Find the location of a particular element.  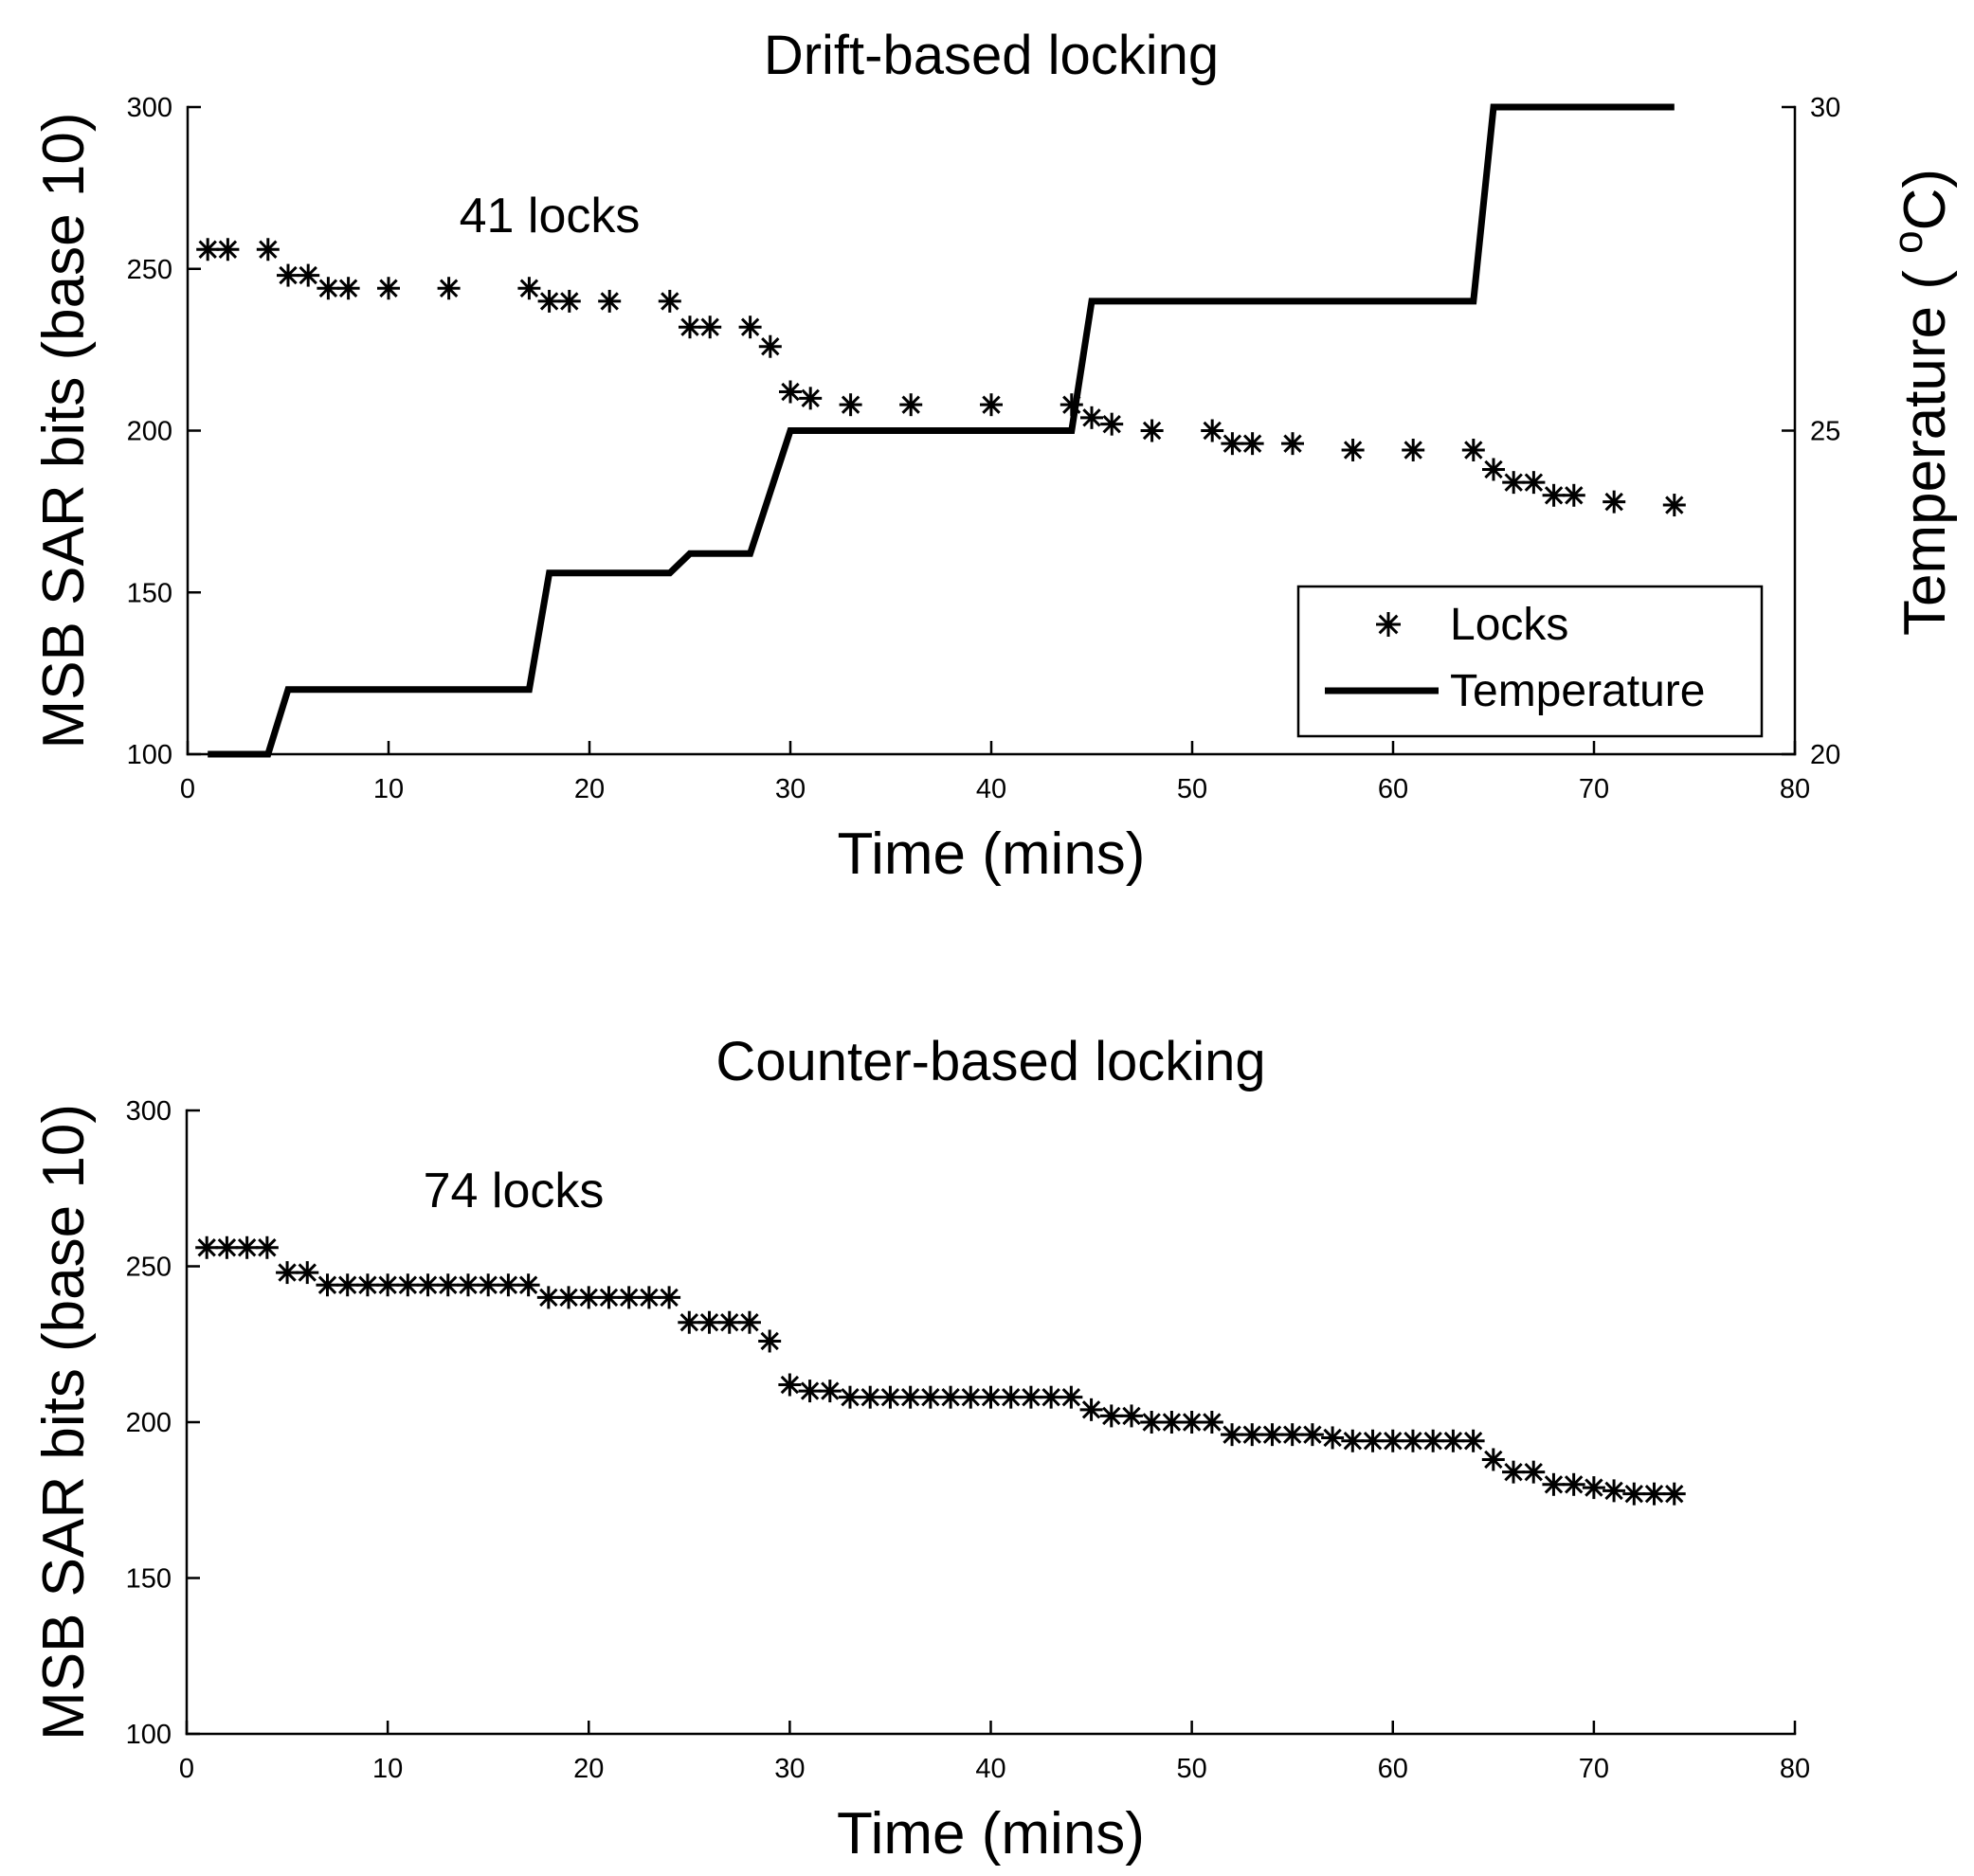

y-tick-label: 250 is located at coordinates (150, 270).